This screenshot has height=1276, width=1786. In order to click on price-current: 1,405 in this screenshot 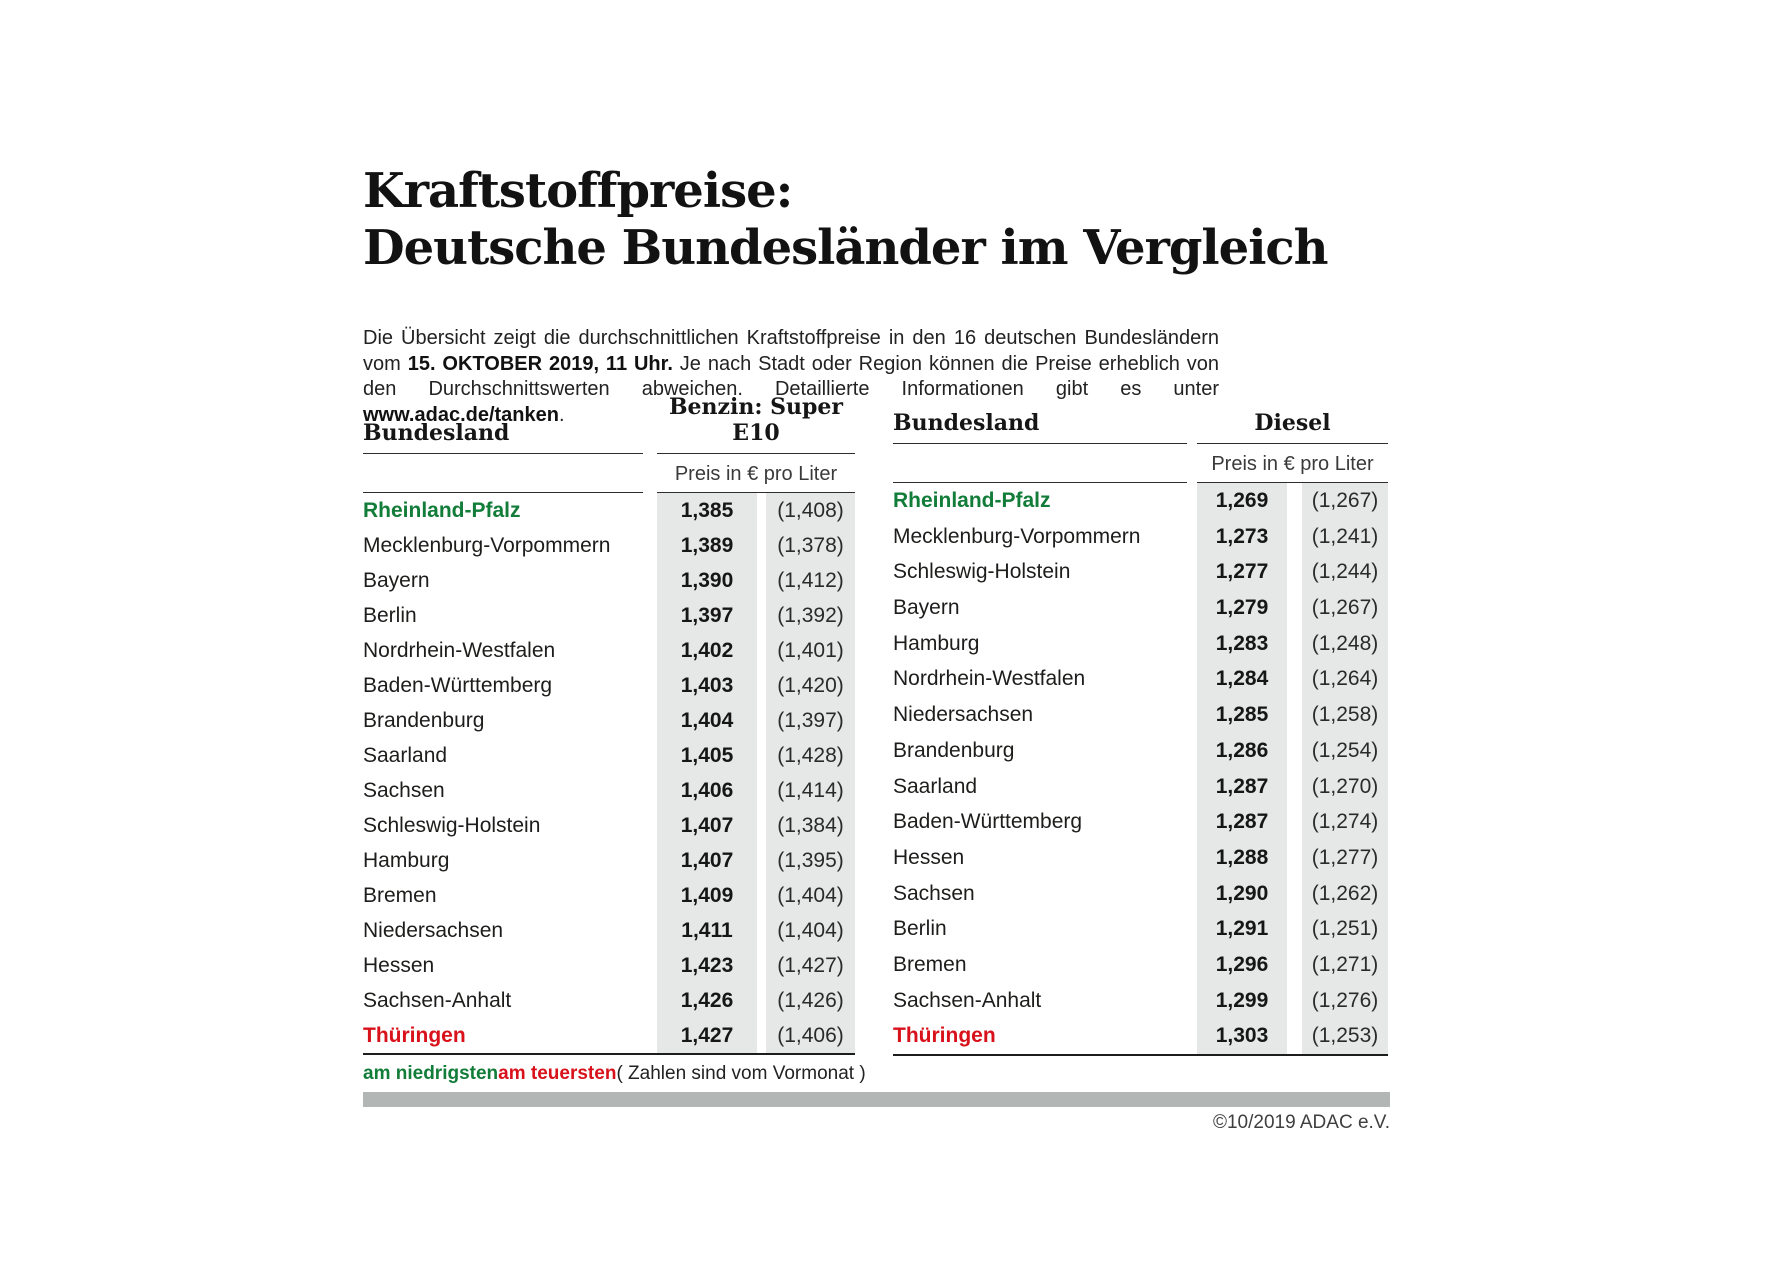, I will do `click(707, 755)`.